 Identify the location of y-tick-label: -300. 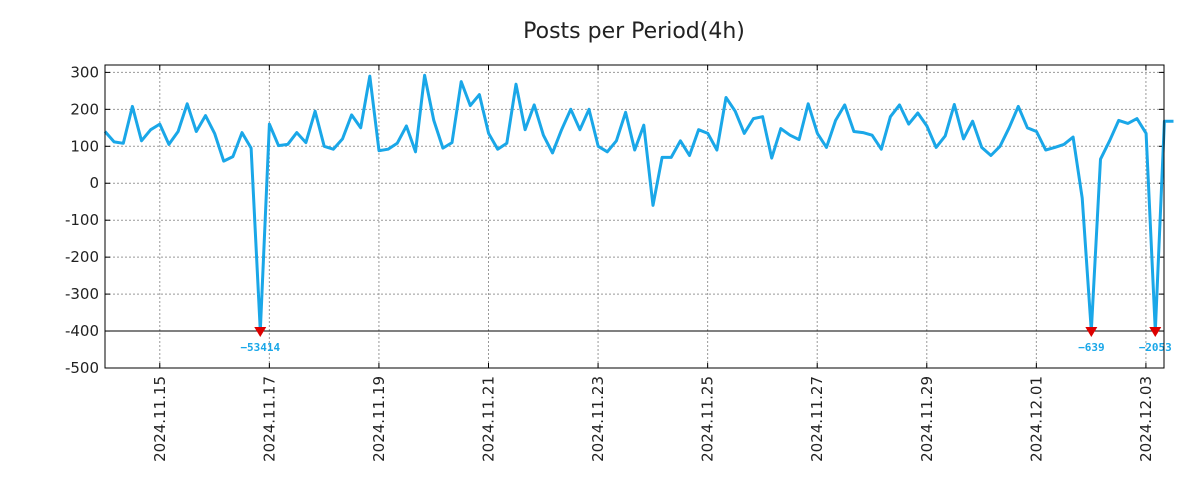
(82, 294).